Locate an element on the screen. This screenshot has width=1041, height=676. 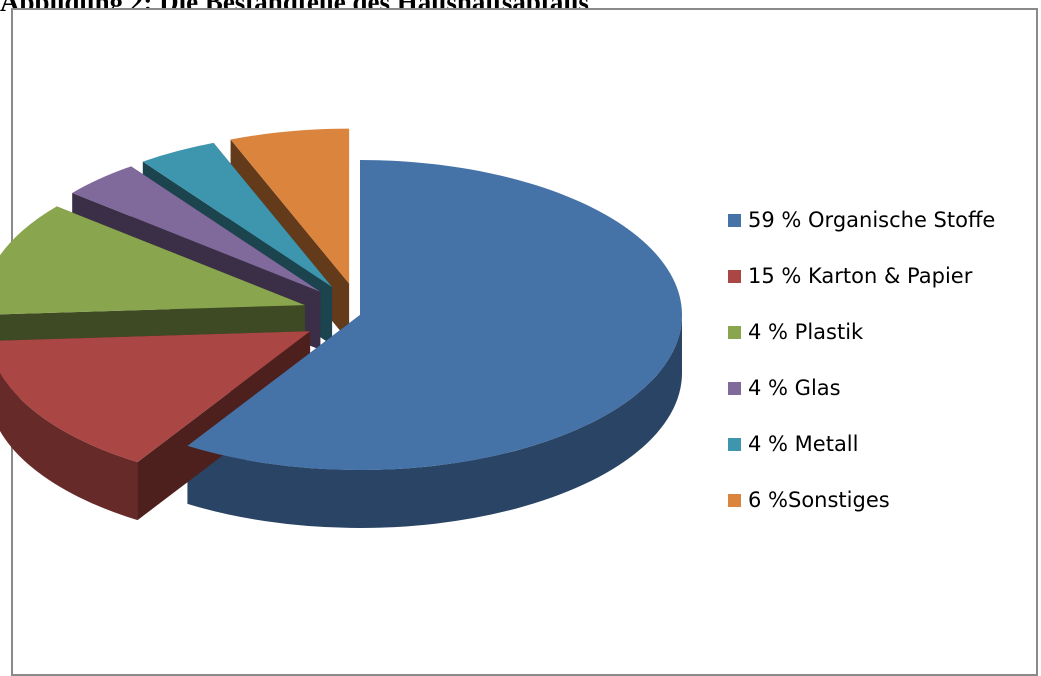
legend-label: 4 % Metall is located at coordinates (803, 444).